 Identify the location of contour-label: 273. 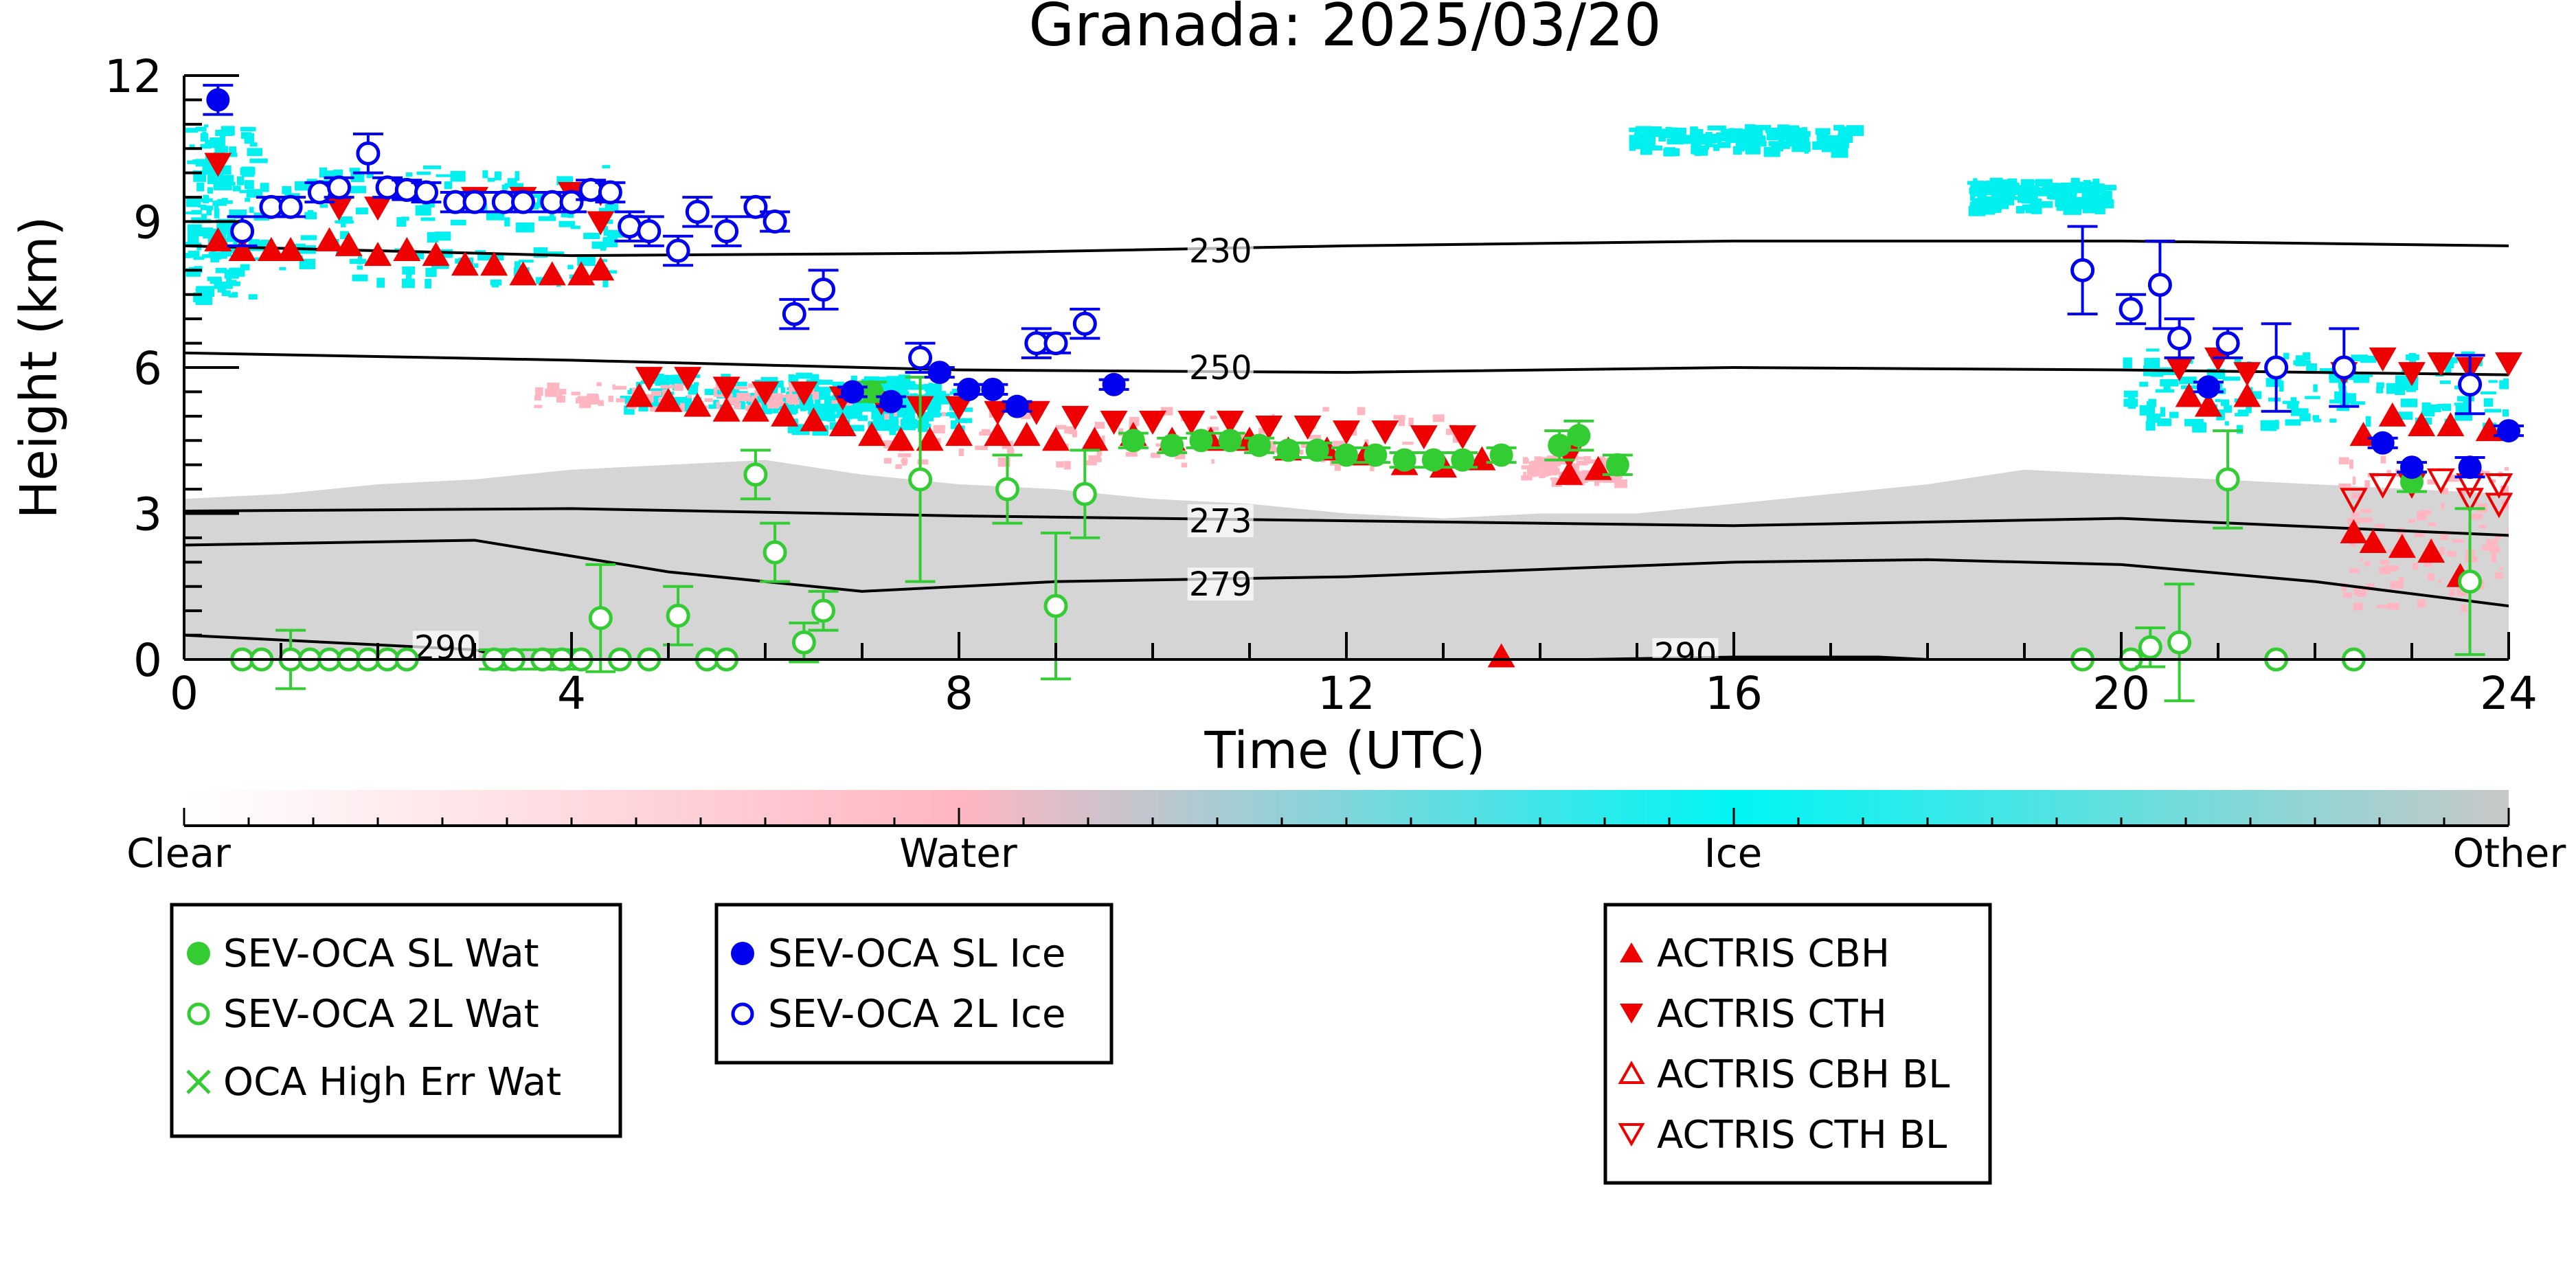
(1220, 521).